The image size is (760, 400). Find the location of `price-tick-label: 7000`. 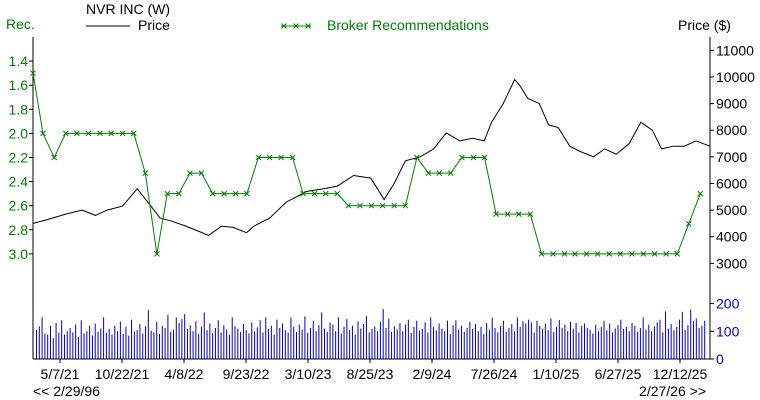

price-tick-label: 7000 is located at coordinates (731, 157).